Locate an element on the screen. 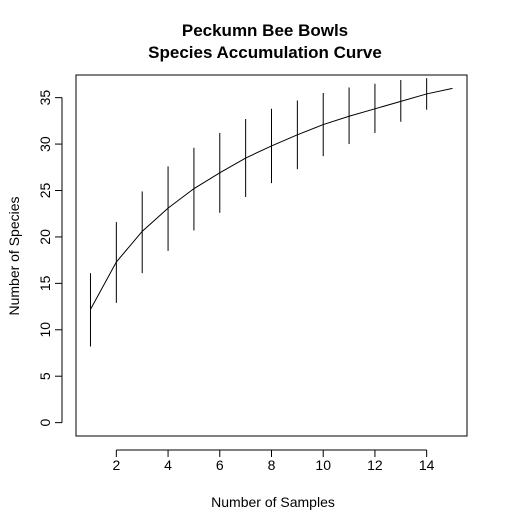 This screenshot has height=532, width=508. chart-title-line-2: Species Accumulation Curve is located at coordinates (265, 52).